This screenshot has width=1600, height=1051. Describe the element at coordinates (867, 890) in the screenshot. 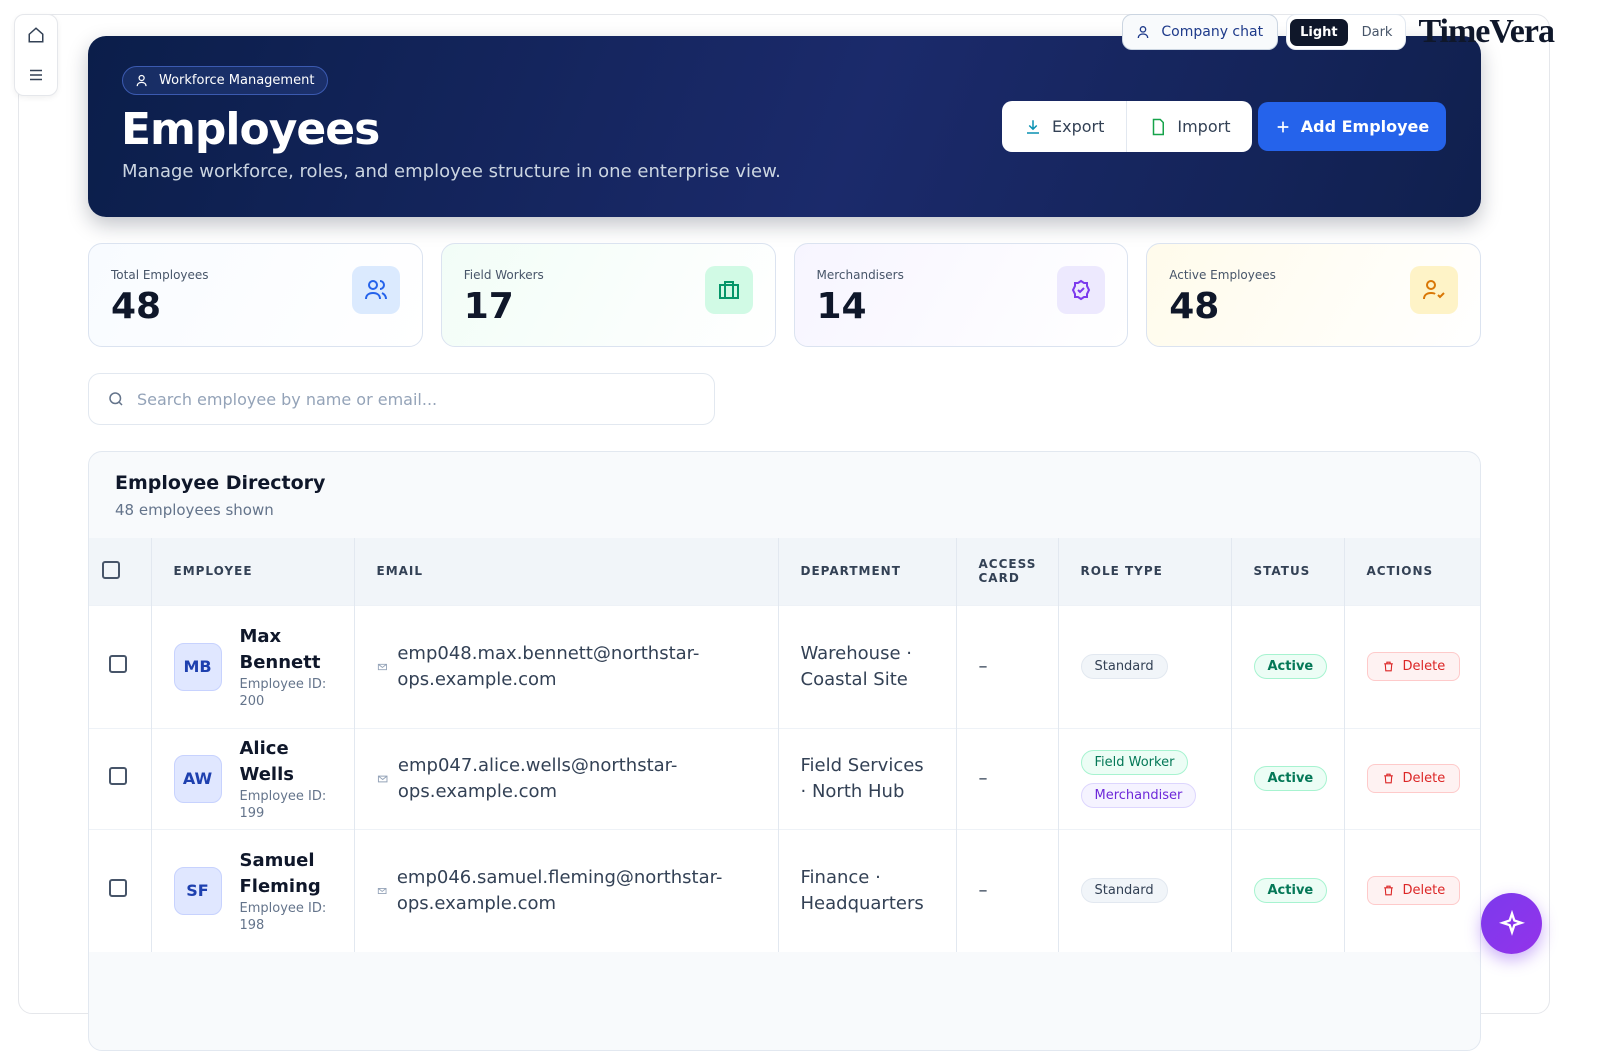

I see `department-cell: Finance · Headquarters` at that location.